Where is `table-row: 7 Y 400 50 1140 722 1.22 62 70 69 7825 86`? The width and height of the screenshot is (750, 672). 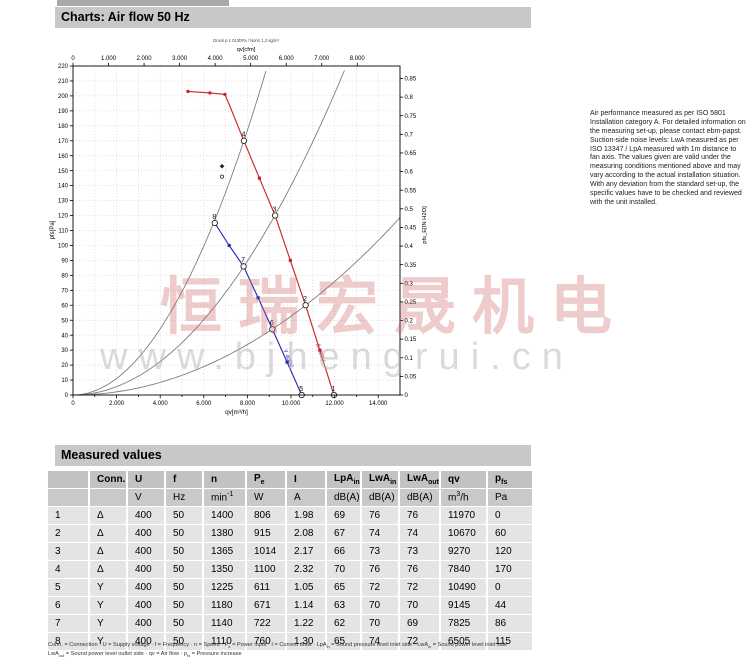 table-row: 7 Y 400 50 1140 722 1.22 62 70 69 7825 86 is located at coordinates (291, 623).